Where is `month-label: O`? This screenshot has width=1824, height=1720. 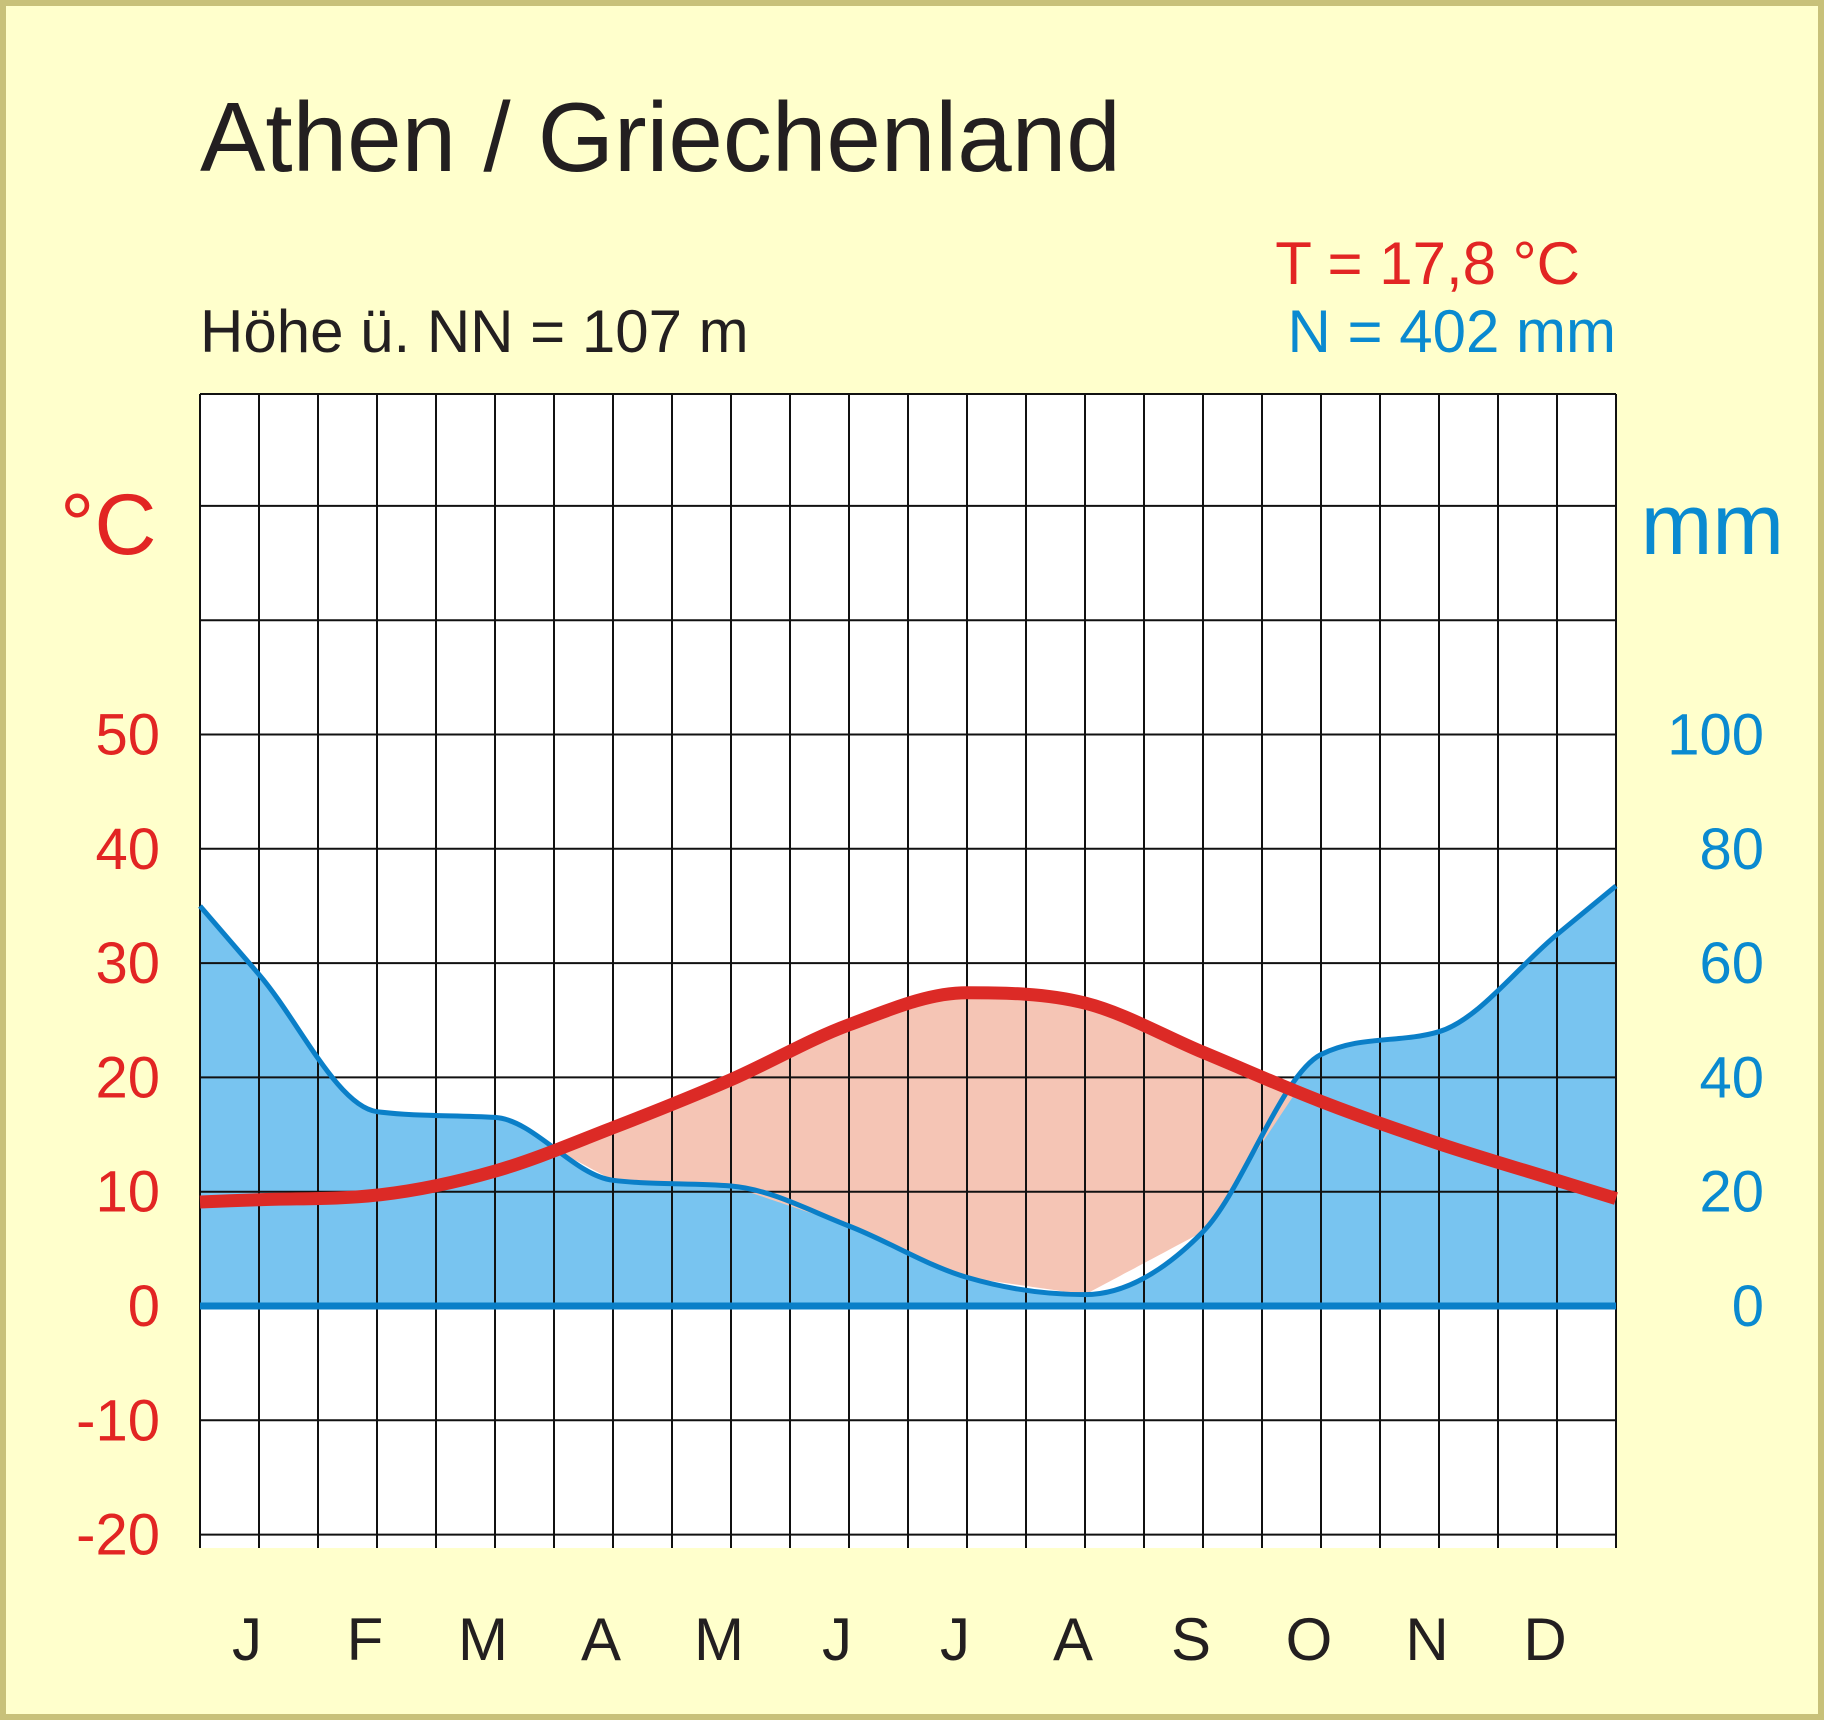 month-label: O is located at coordinates (1309, 1639).